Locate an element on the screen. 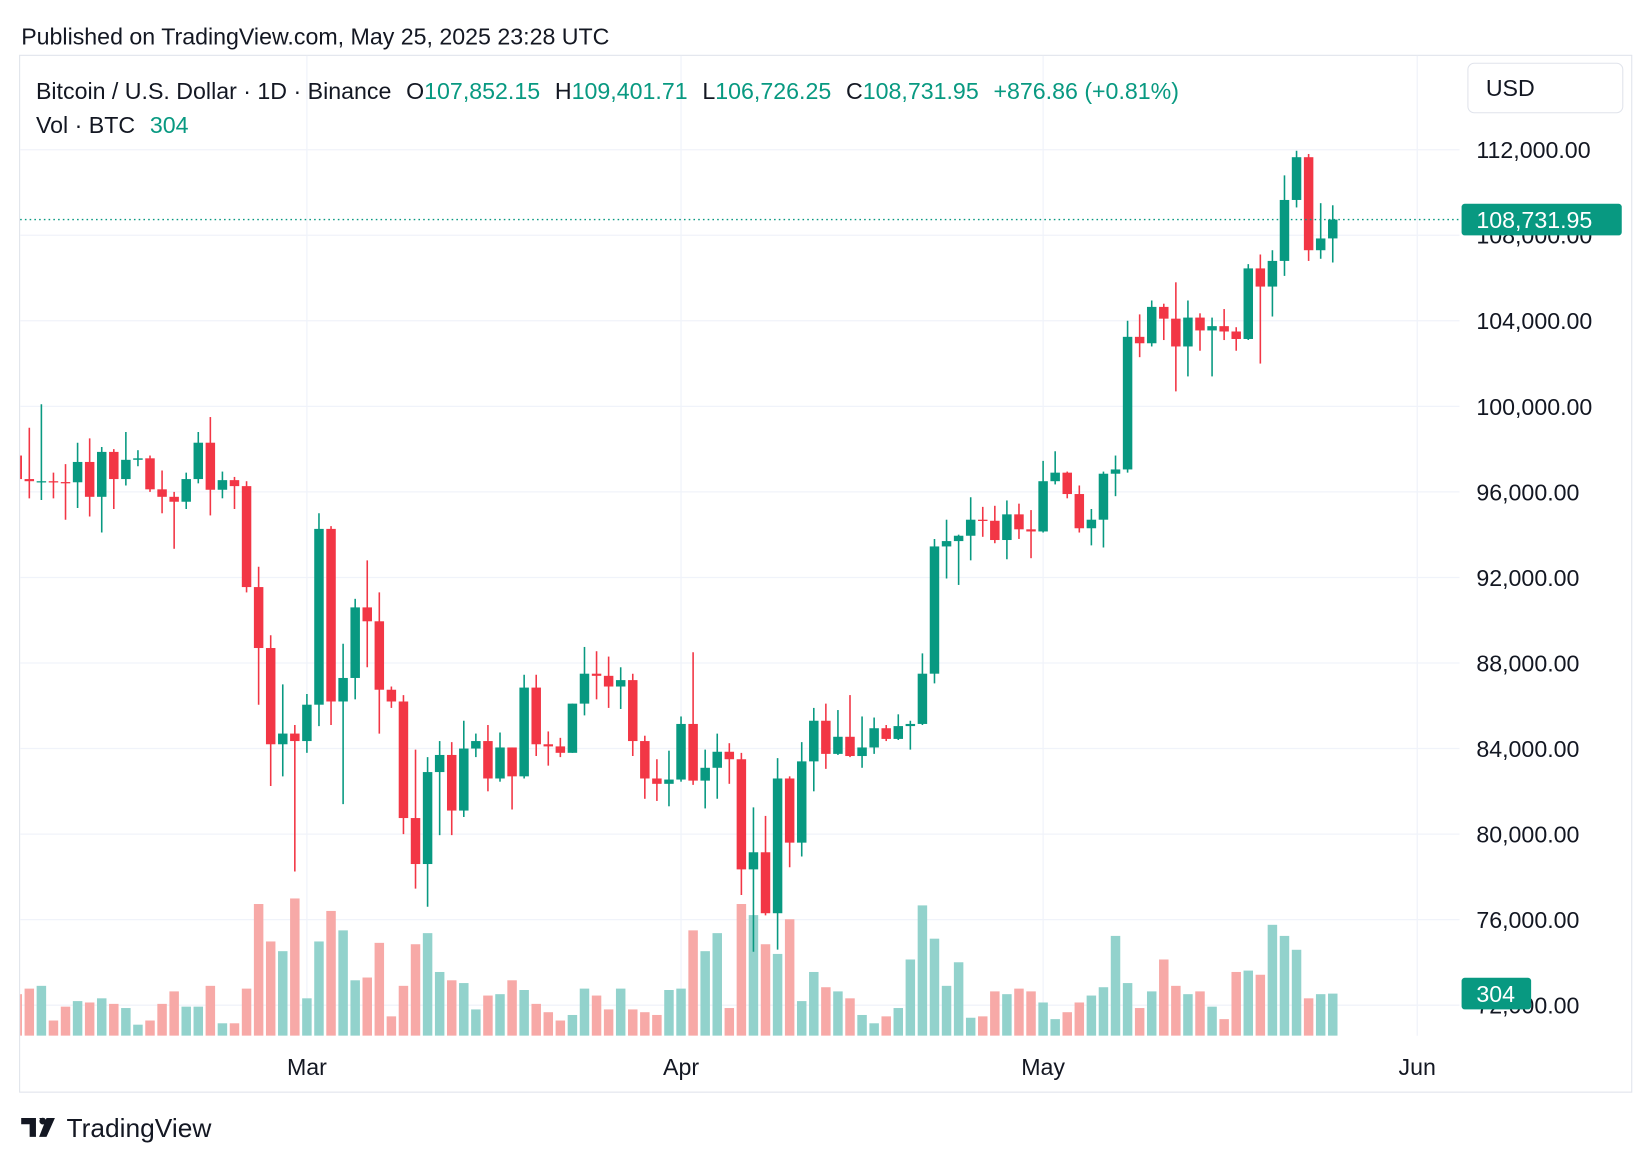 Image resolution: width=1644 pixels, height=1158 pixels. y-tick-label: 80,000.00 is located at coordinates (1527, 835).